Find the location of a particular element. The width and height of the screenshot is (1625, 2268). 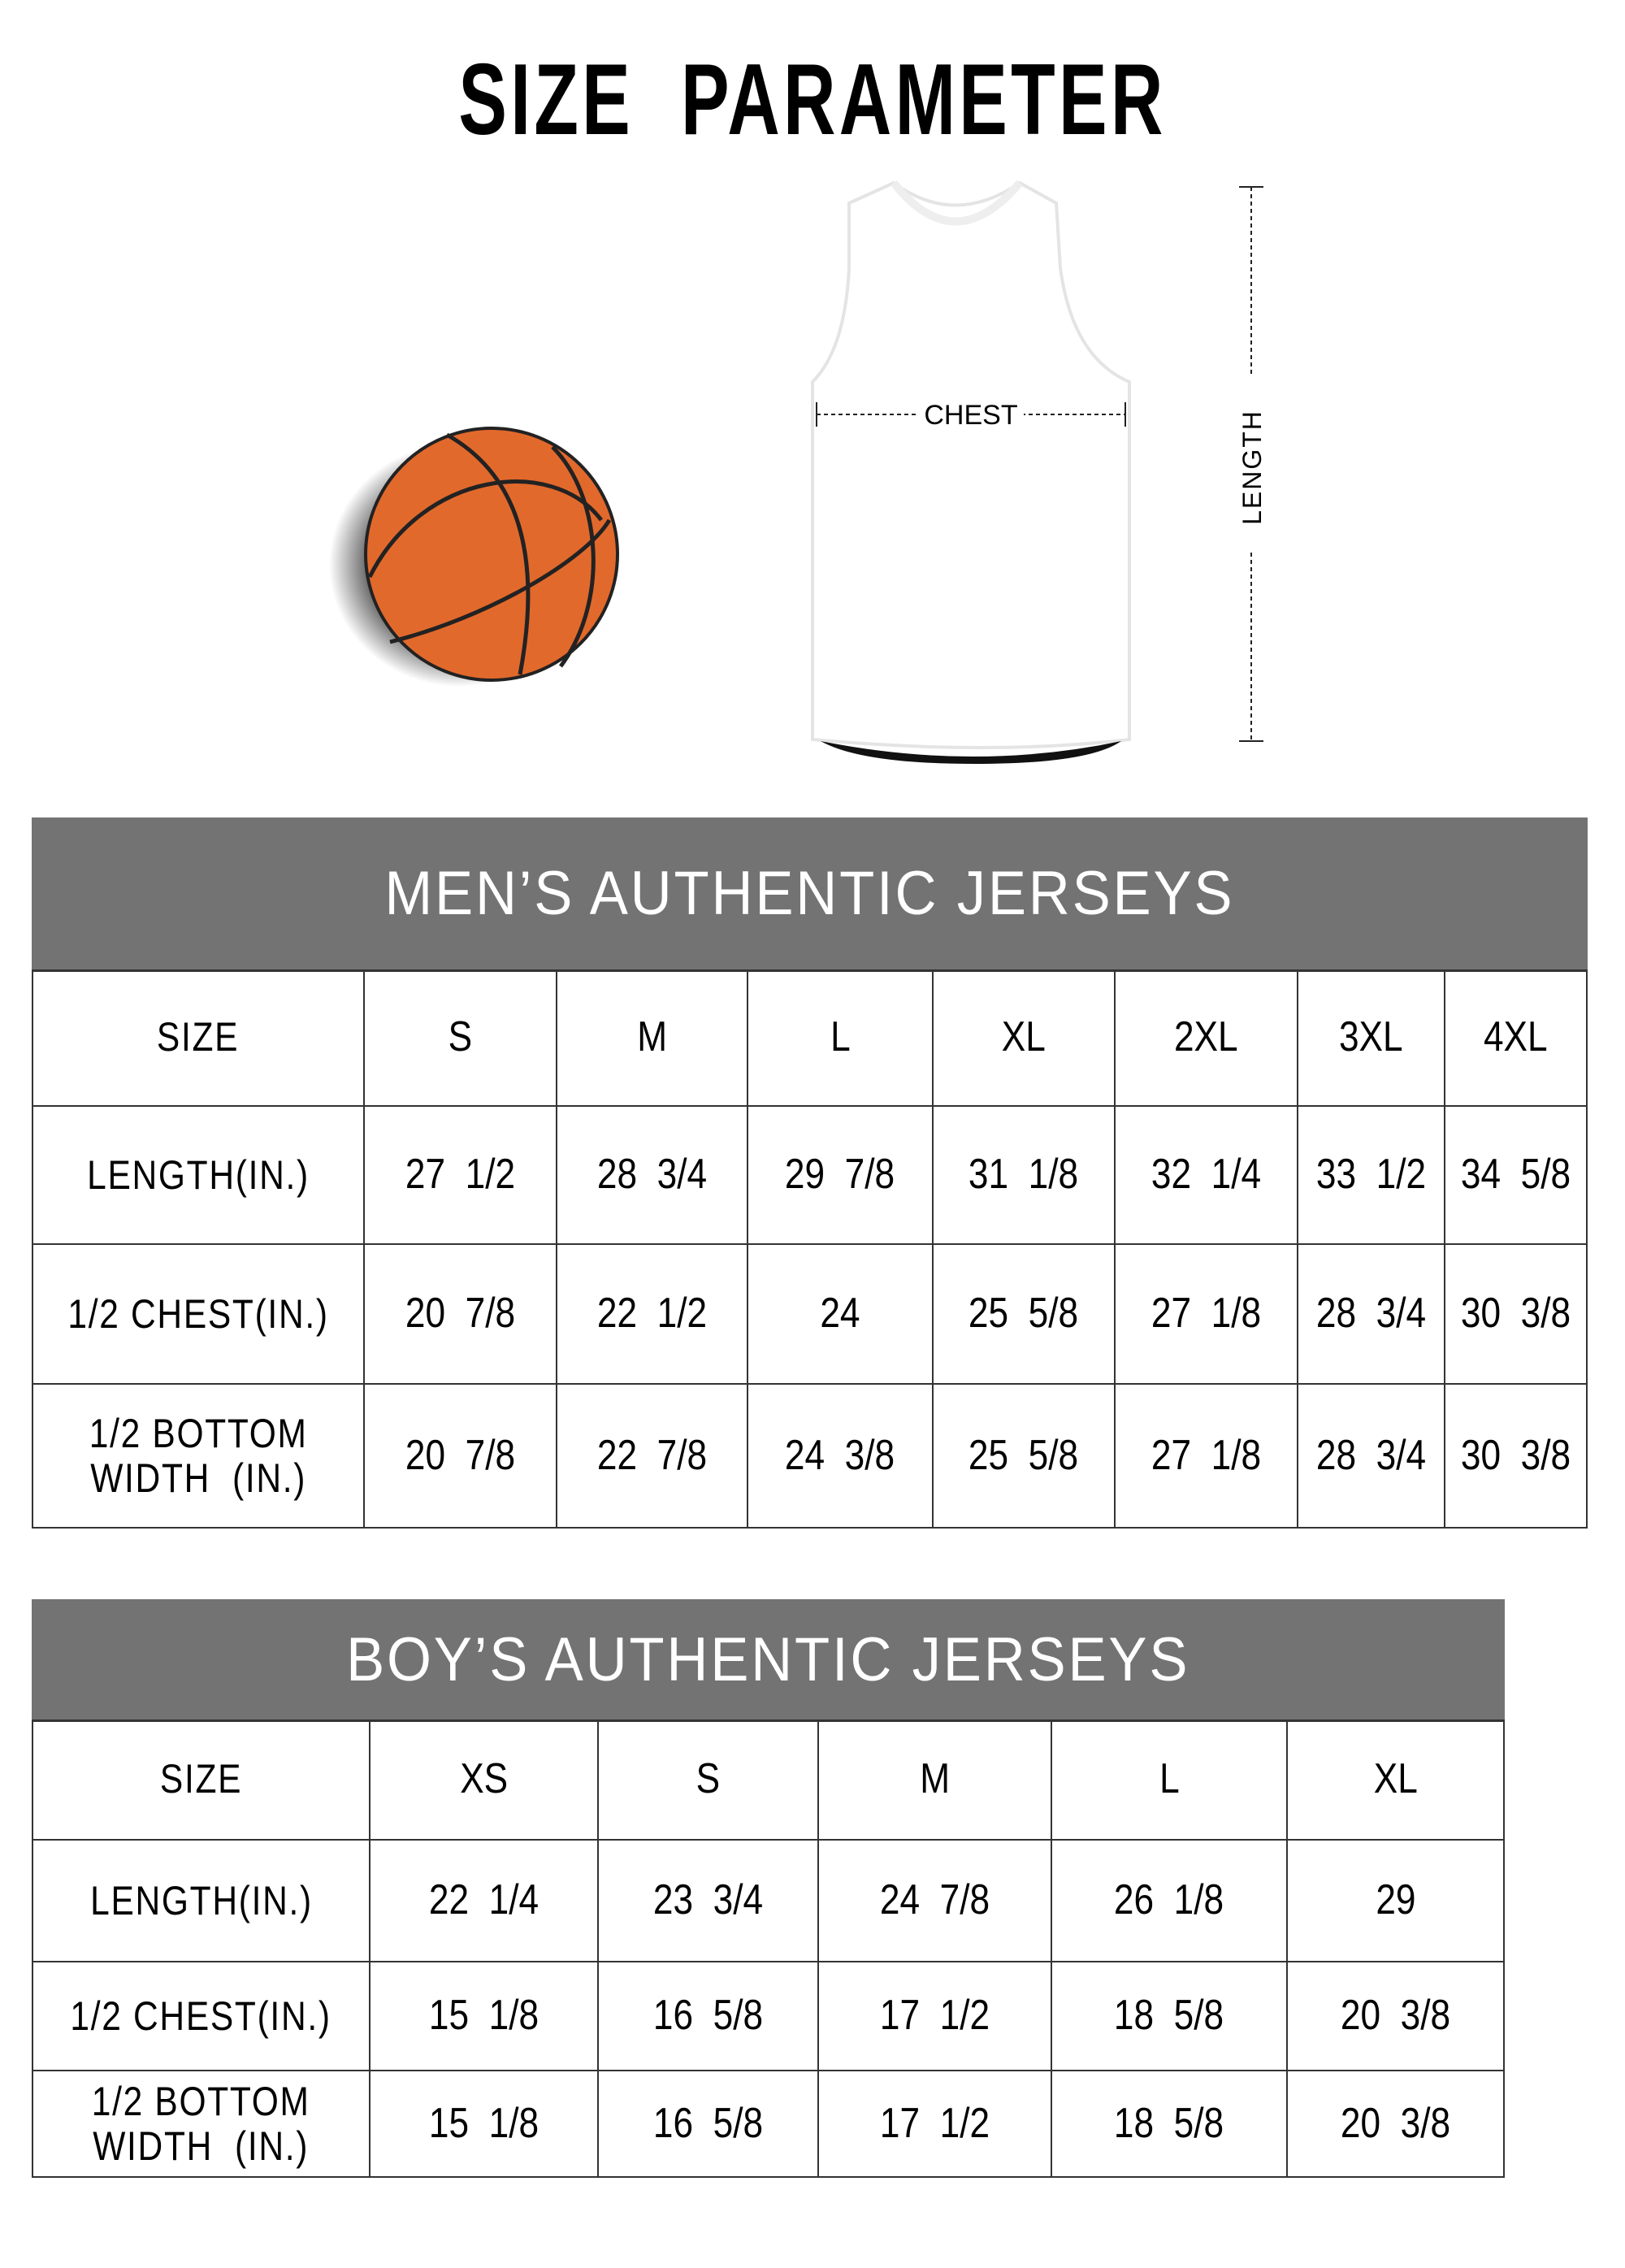

page-title: SIZE PARAMETER is located at coordinates (812, 100).